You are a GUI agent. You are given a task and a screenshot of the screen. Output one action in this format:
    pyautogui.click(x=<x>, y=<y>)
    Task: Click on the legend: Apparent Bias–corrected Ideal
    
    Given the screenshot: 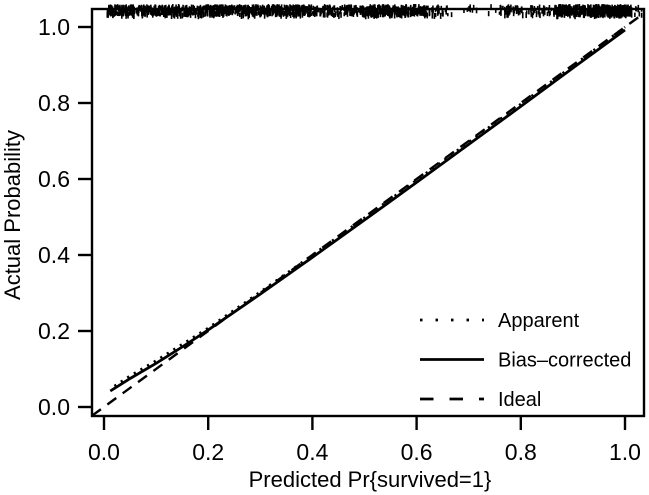 What is the action you would take?
    pyautogui.click(x=525, y=360)
    